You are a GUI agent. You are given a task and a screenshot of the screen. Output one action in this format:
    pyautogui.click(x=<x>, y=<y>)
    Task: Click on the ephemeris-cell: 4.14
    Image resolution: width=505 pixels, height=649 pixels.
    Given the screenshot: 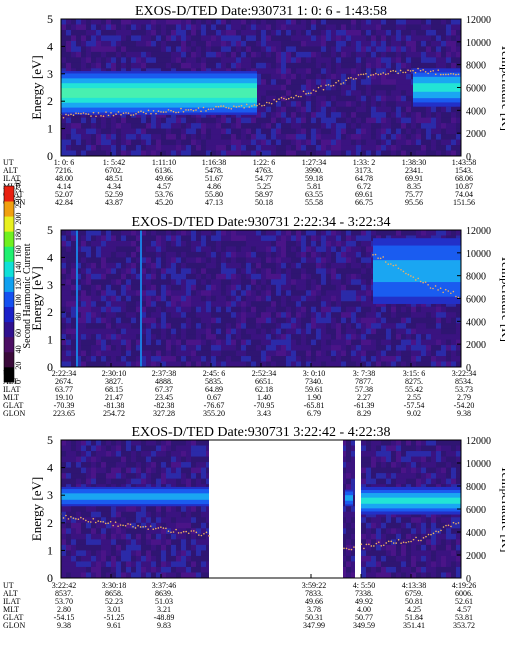 What is the action you would take?
    pyautogui.click(x=64, y=186)
    